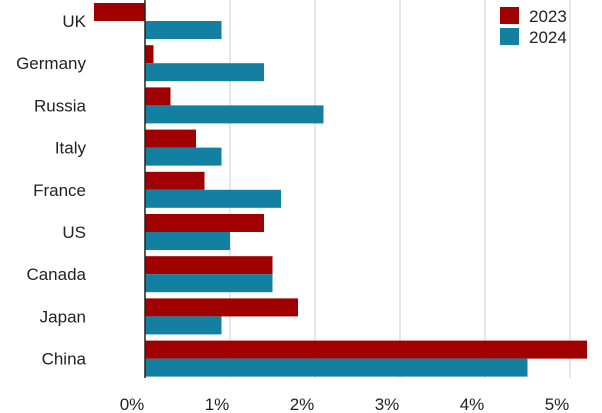  What do you see at coordinates (509, 15) in the screenshot?
I see `legend-swatch-2023` at bounding box center [509, 15].